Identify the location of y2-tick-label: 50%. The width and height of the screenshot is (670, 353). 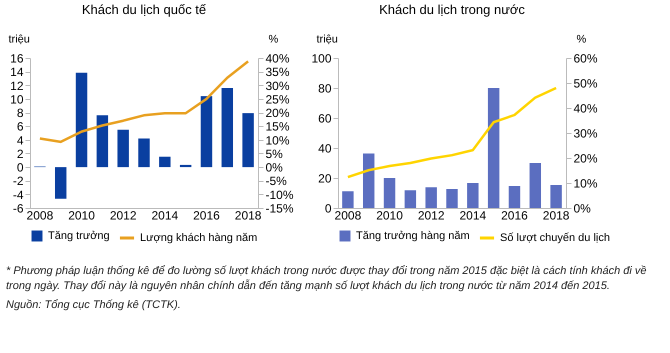
(586, 83).